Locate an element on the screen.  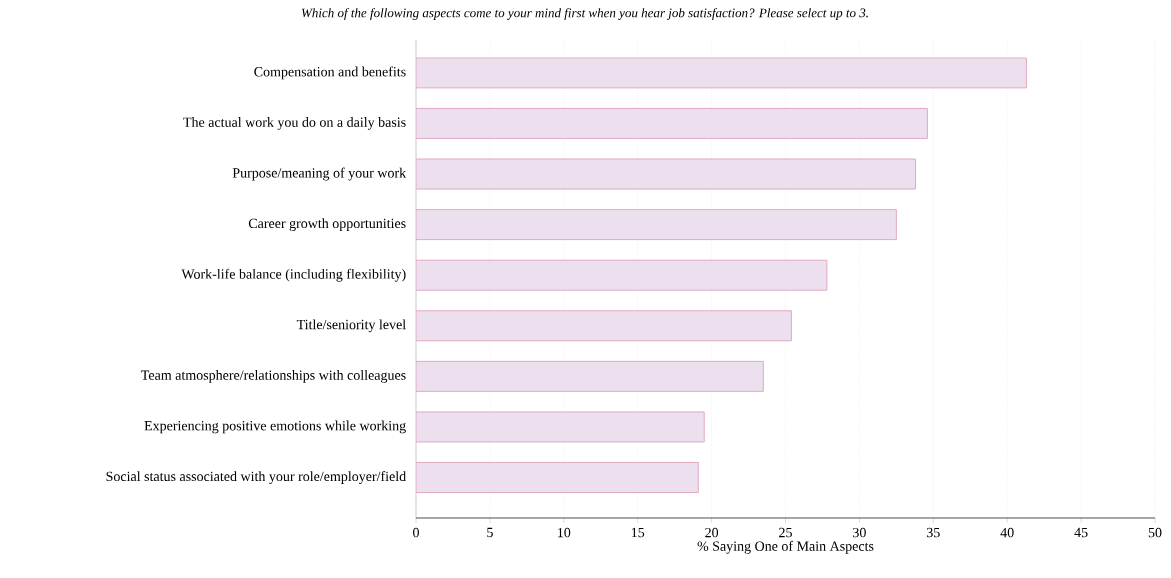
x-tick-label: 30 is located at coordinates (859, 532).